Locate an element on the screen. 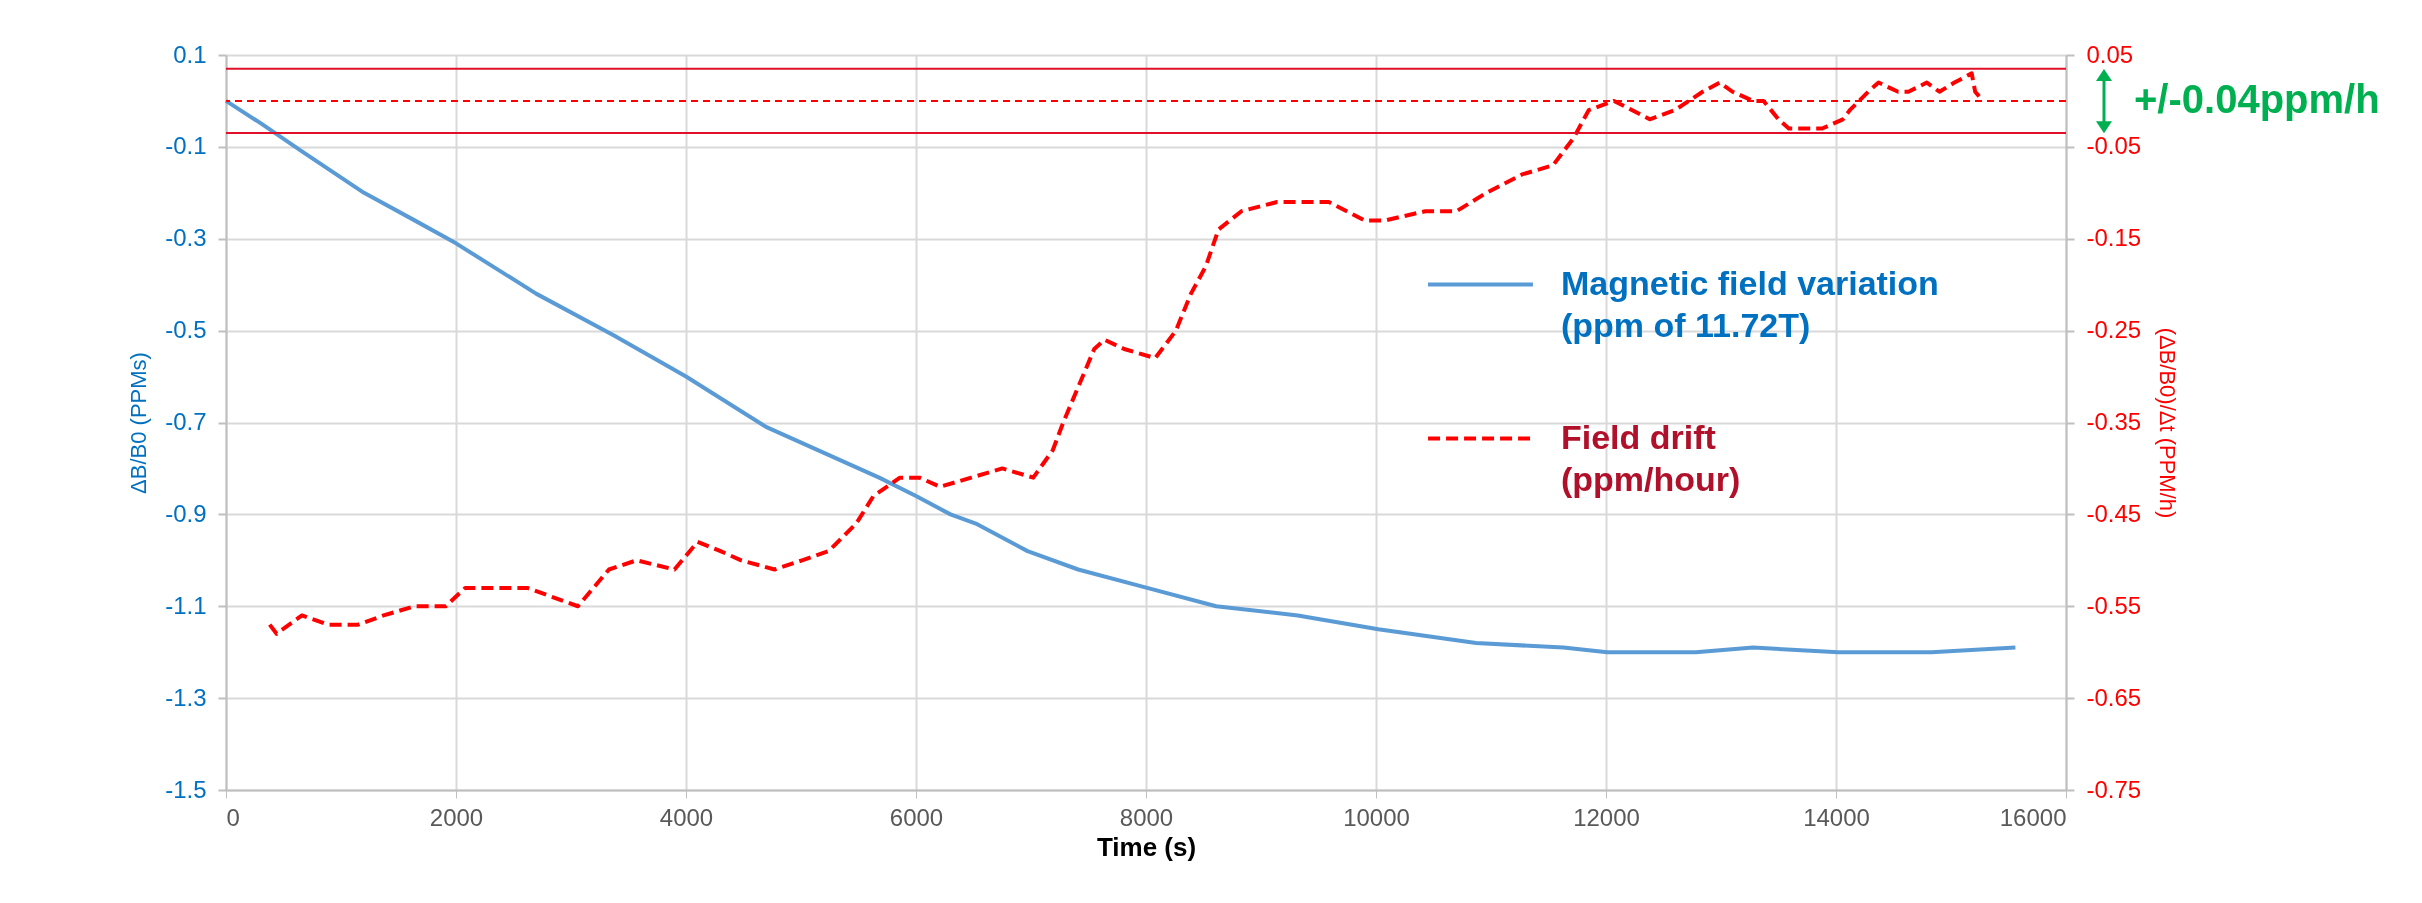 This screenshot has height=903, width=2422. x-tick-label: 4000 is located at coordinates (686, 817).